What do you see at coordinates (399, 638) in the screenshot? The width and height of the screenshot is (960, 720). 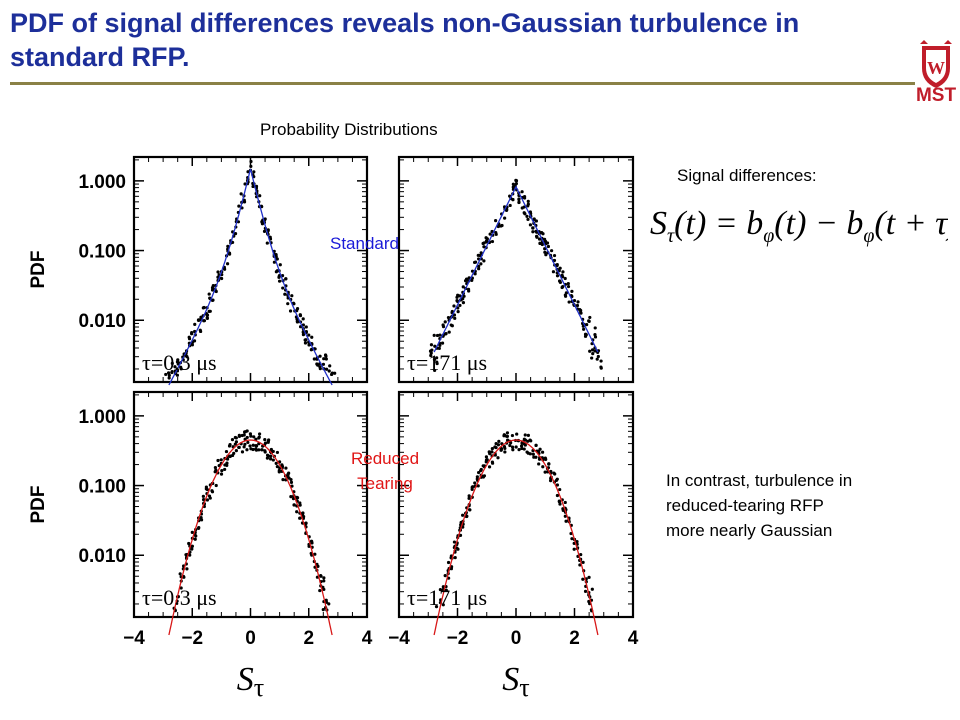 I see `x-tick-label: −4` at bounding box center [399, 638].